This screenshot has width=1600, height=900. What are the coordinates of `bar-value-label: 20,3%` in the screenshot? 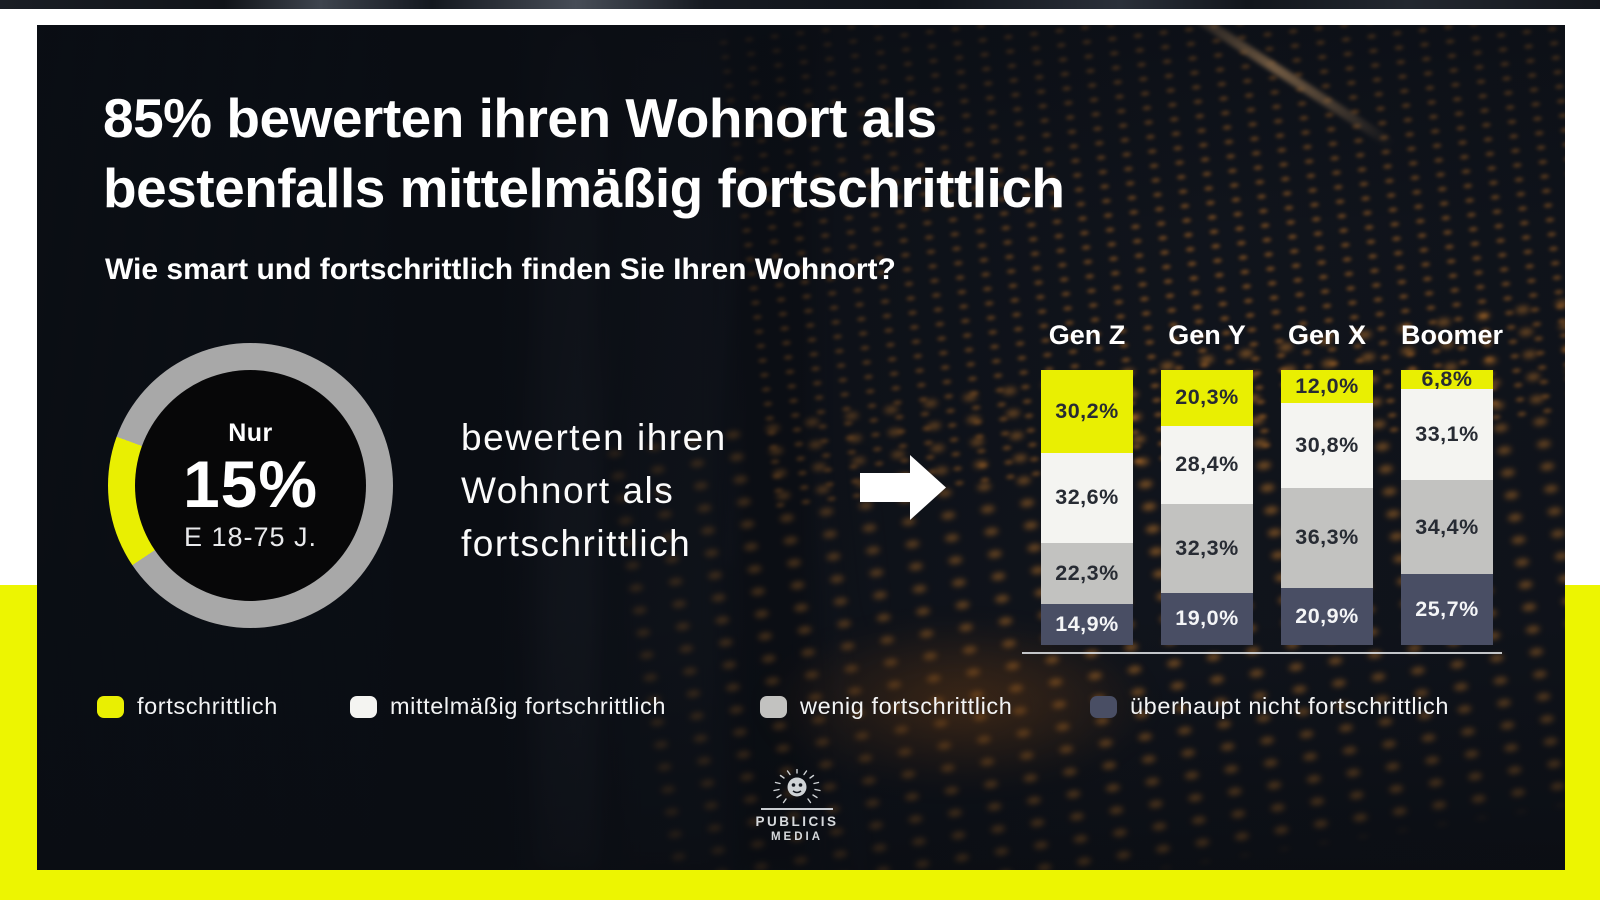 It's located at (1207, 397).